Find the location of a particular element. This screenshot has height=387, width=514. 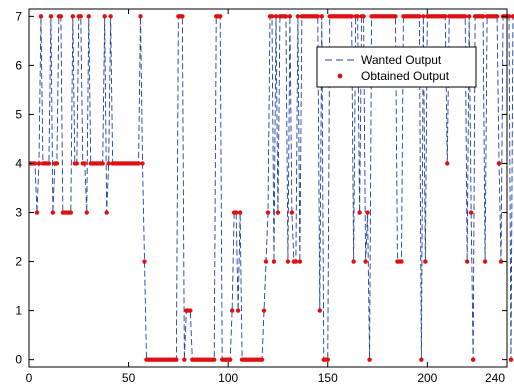

legend: Wanted Output Obtained Output is located at coordinates (396, 67).